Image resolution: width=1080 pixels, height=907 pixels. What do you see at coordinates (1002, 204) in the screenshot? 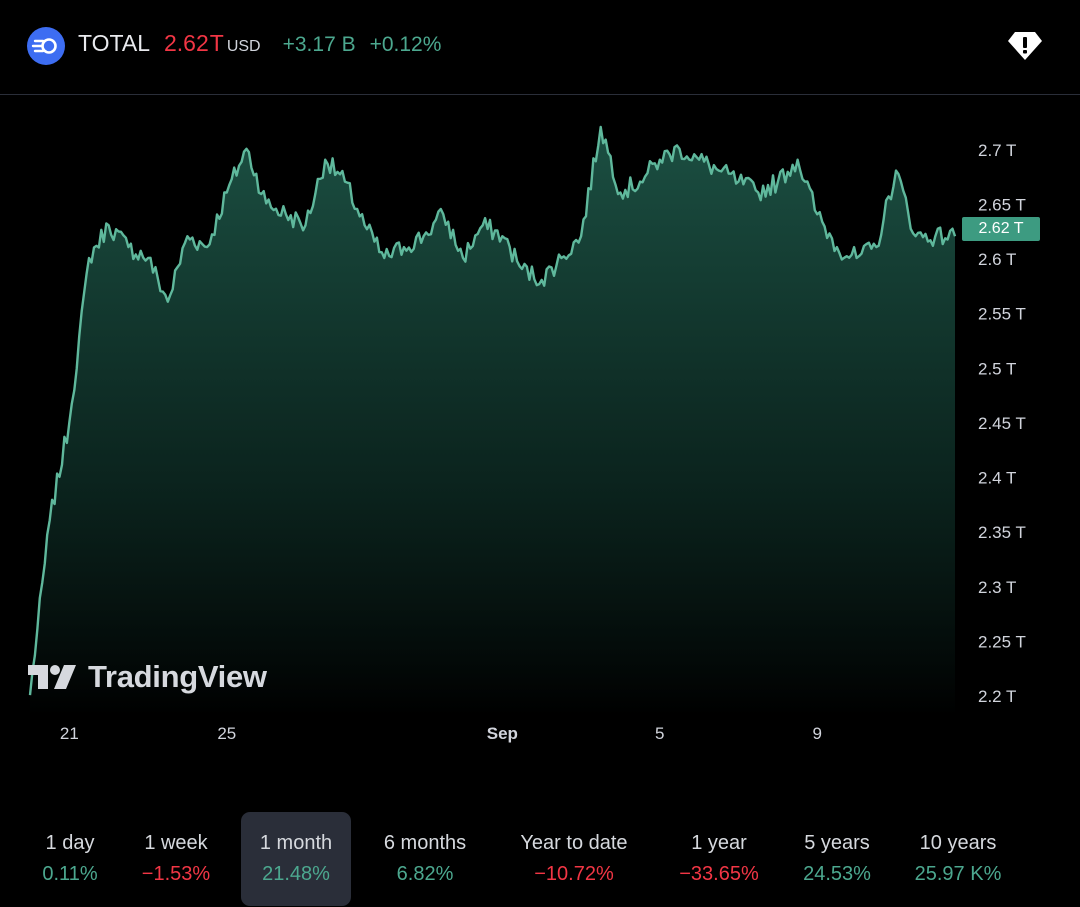
I see `y-tick-label: 2.65 T` at bounding box center [1002, 204].